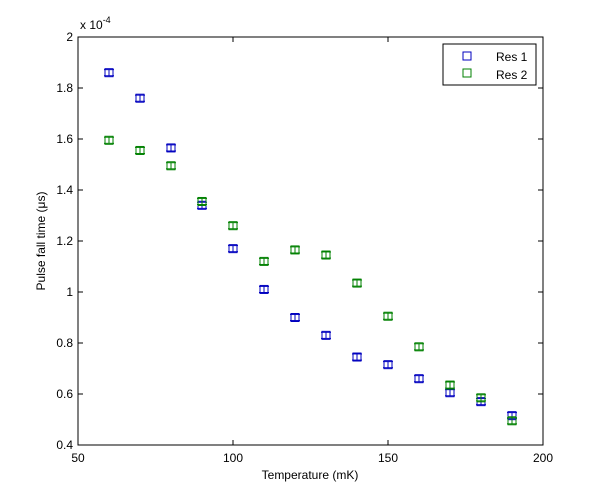 Image resolution: width=600 pixels, height=500 pixels. I want to click on y-tick-label: 1.8, so click(64, 88).